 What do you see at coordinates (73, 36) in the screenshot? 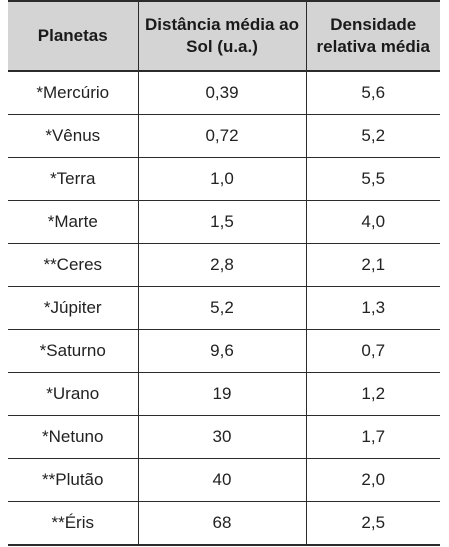
I see `header-planets: Planetas` at bounding box center [73, 36].